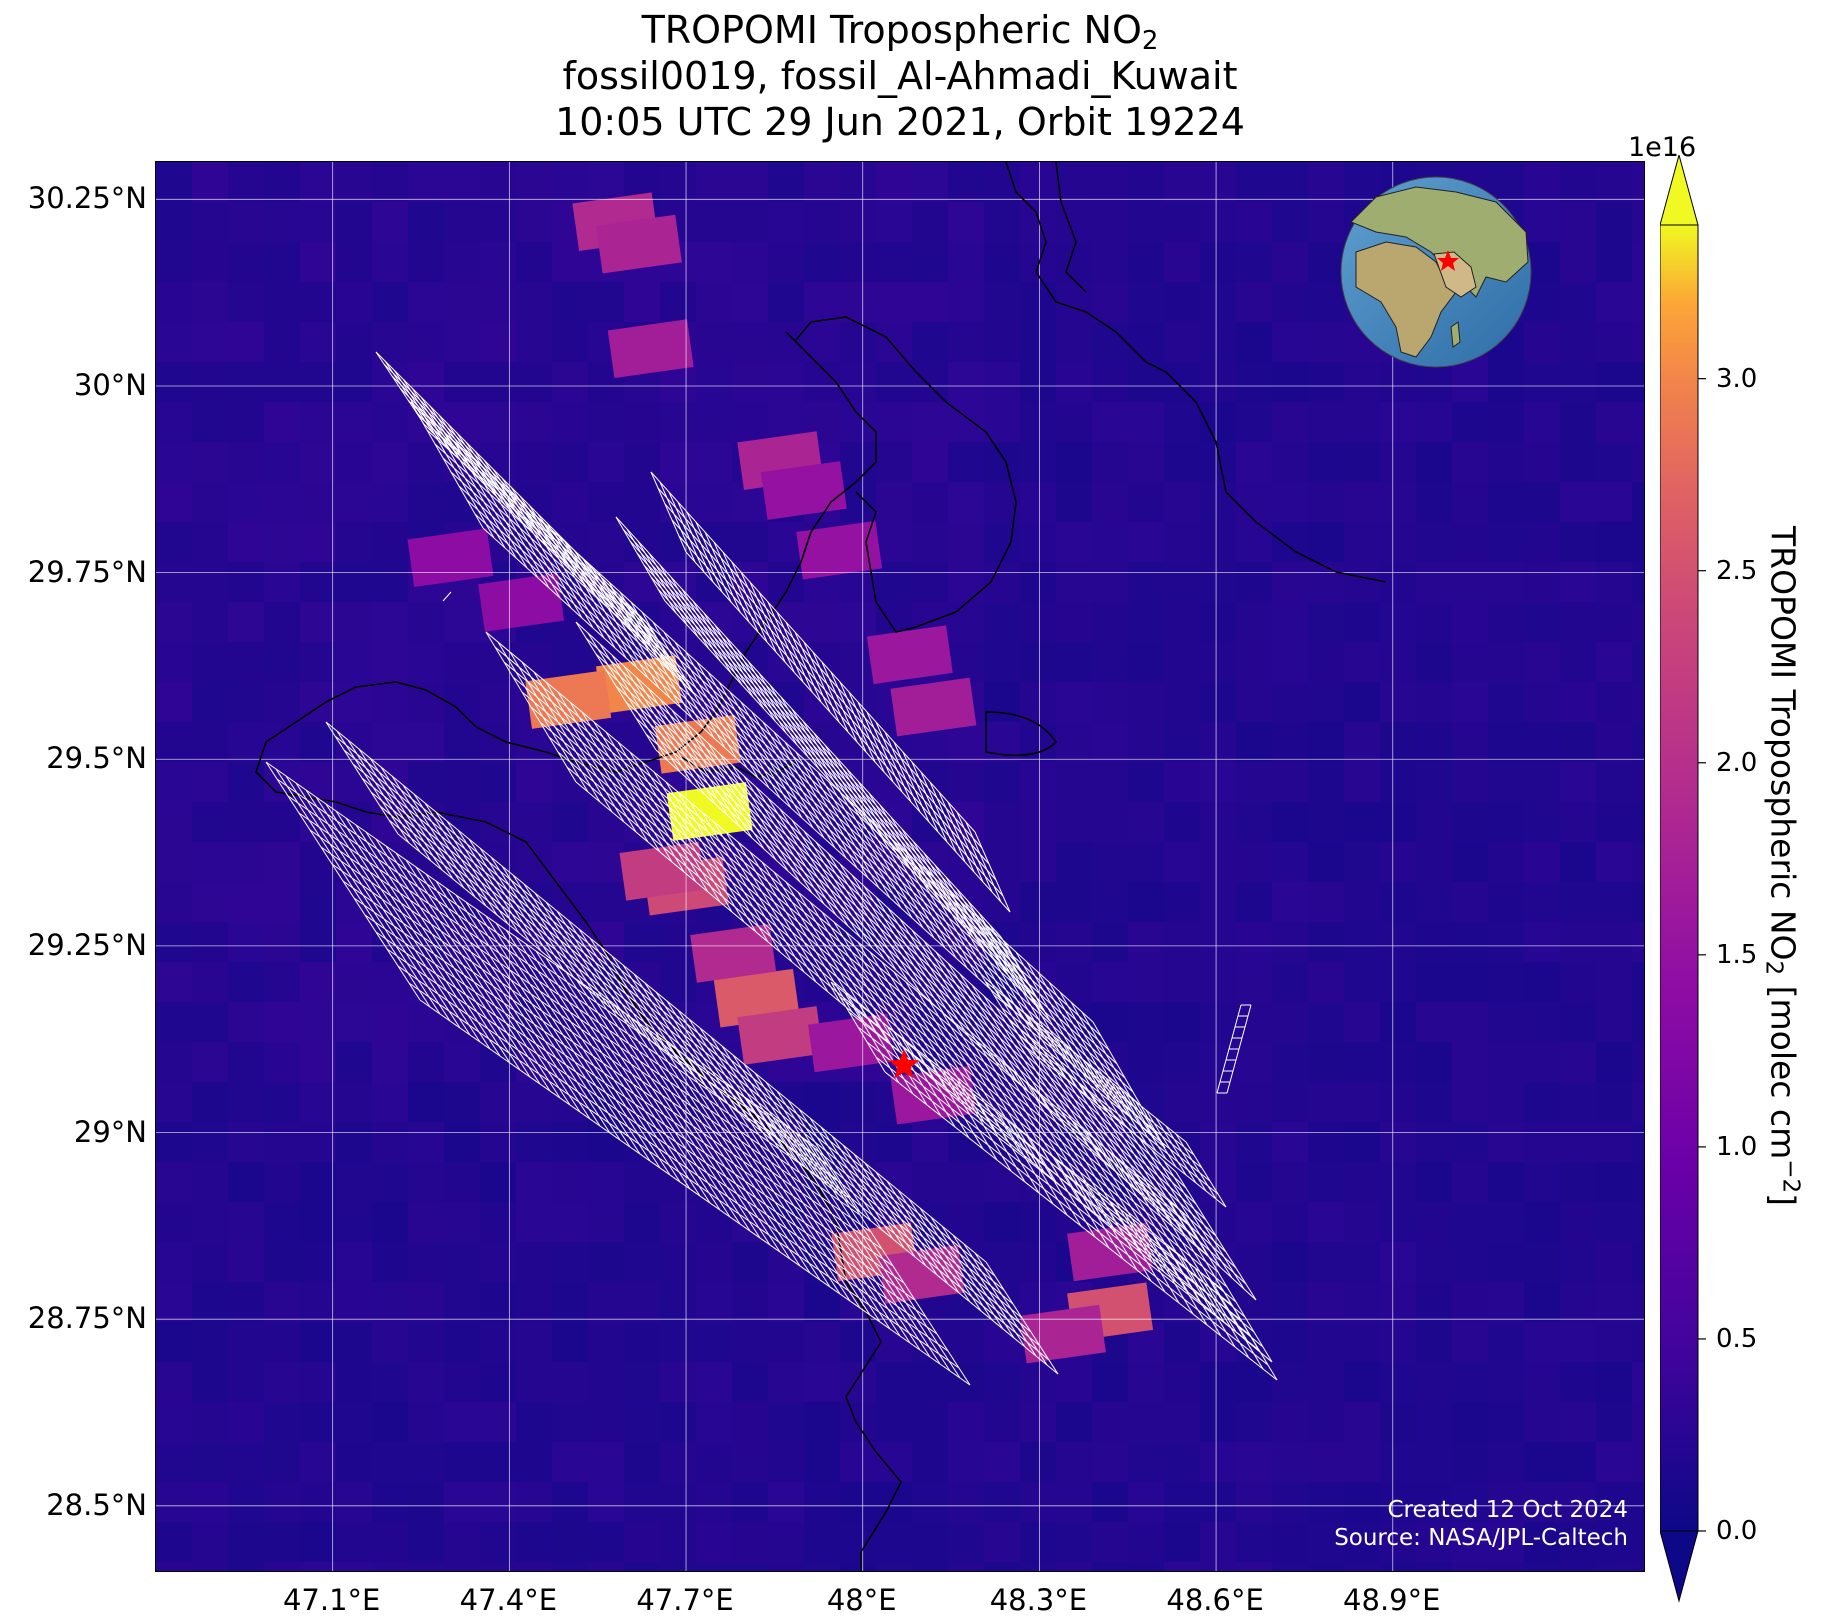 The height and width of the screenshot is (1618, 1821). Describe the element at coordinates (1702, 955) in the screenshot. I see `colorbar-ticks` at that location.